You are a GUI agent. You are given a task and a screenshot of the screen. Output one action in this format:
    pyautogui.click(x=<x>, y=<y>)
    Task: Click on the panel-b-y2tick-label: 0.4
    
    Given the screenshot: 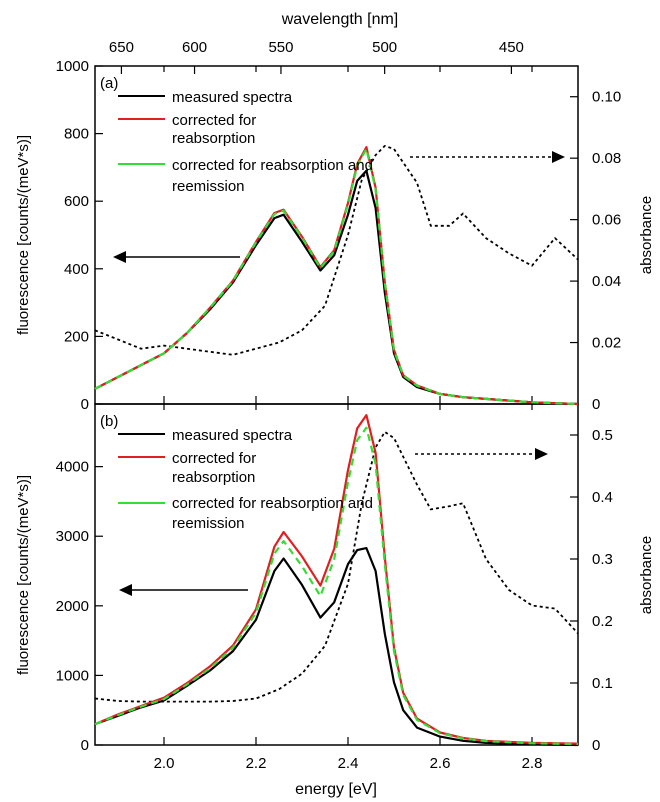 What is the action you would take?
    pyautogui.click(x=602, y=497)
    